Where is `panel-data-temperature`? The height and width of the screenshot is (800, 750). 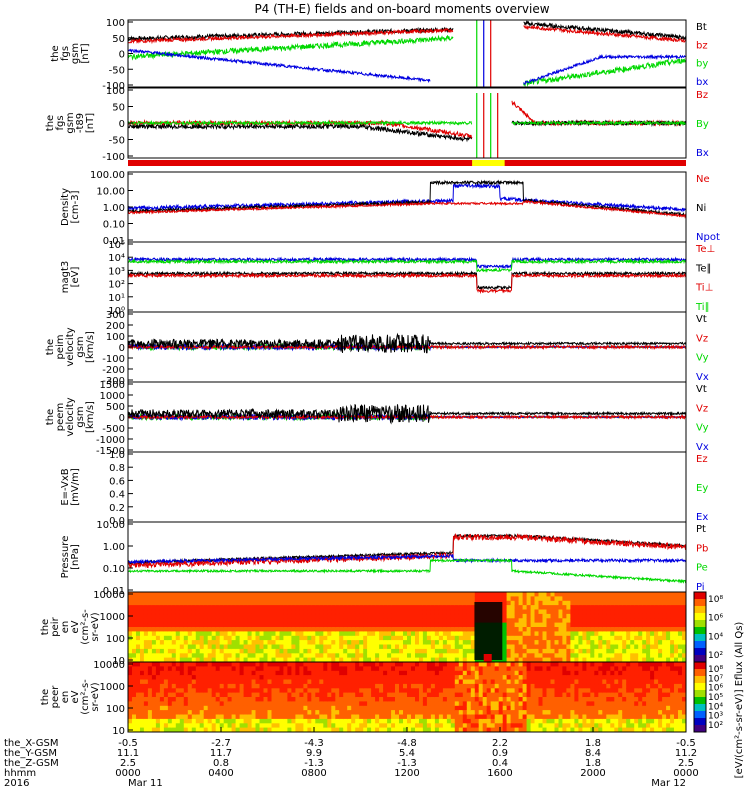
panel-data-temperature is located at coordinates (407, 275).